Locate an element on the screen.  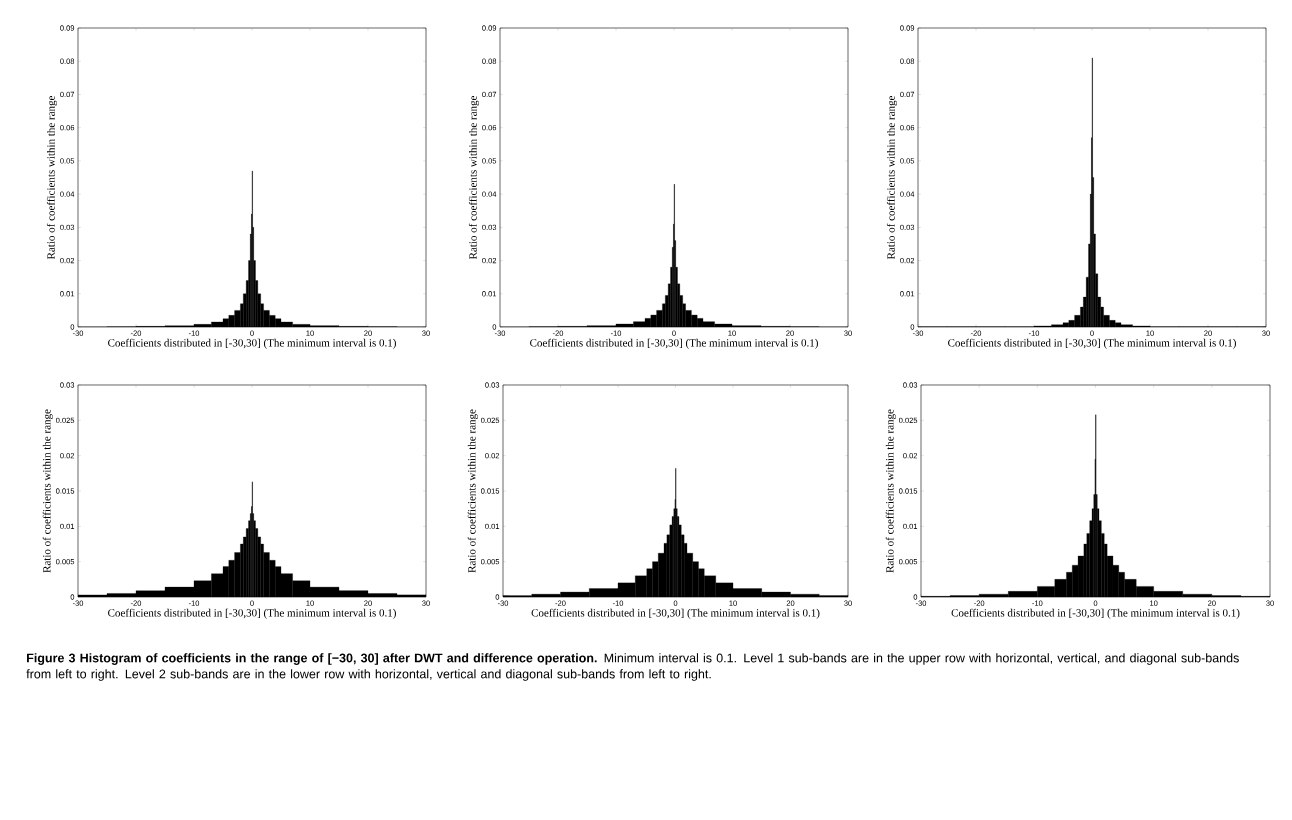
text: Figure 3 Histogram of coefficients in the range of [−30, 30] after DWT and difference operation. Minimum interval is 0.1. Level 1 sub-bands are in the upper row with horizontal, vertical, and diagonal sub-bands from left to right. Level 2 sub-bands are in the lower row with horizontal, vertical and diagonal sub-bands from left to right. is located at coordinates (632, 667).